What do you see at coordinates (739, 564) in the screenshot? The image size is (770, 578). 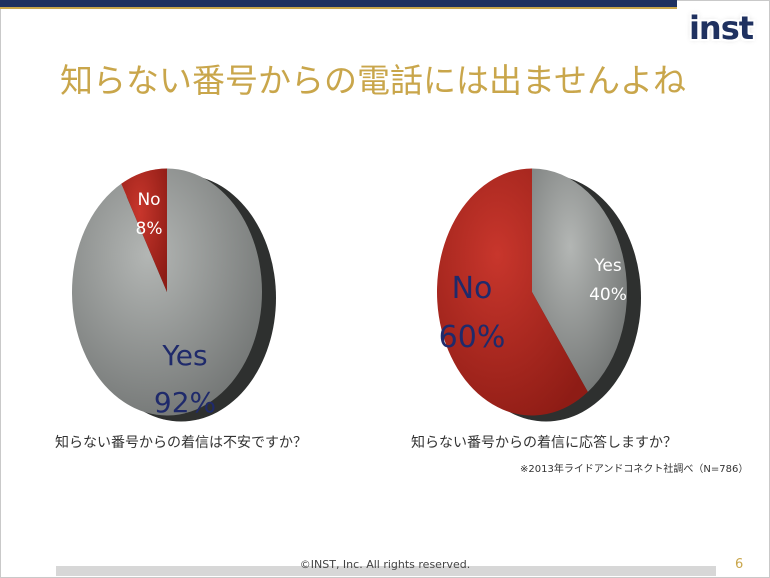 I see `page-number: 6` at bounding box center [739, 564].